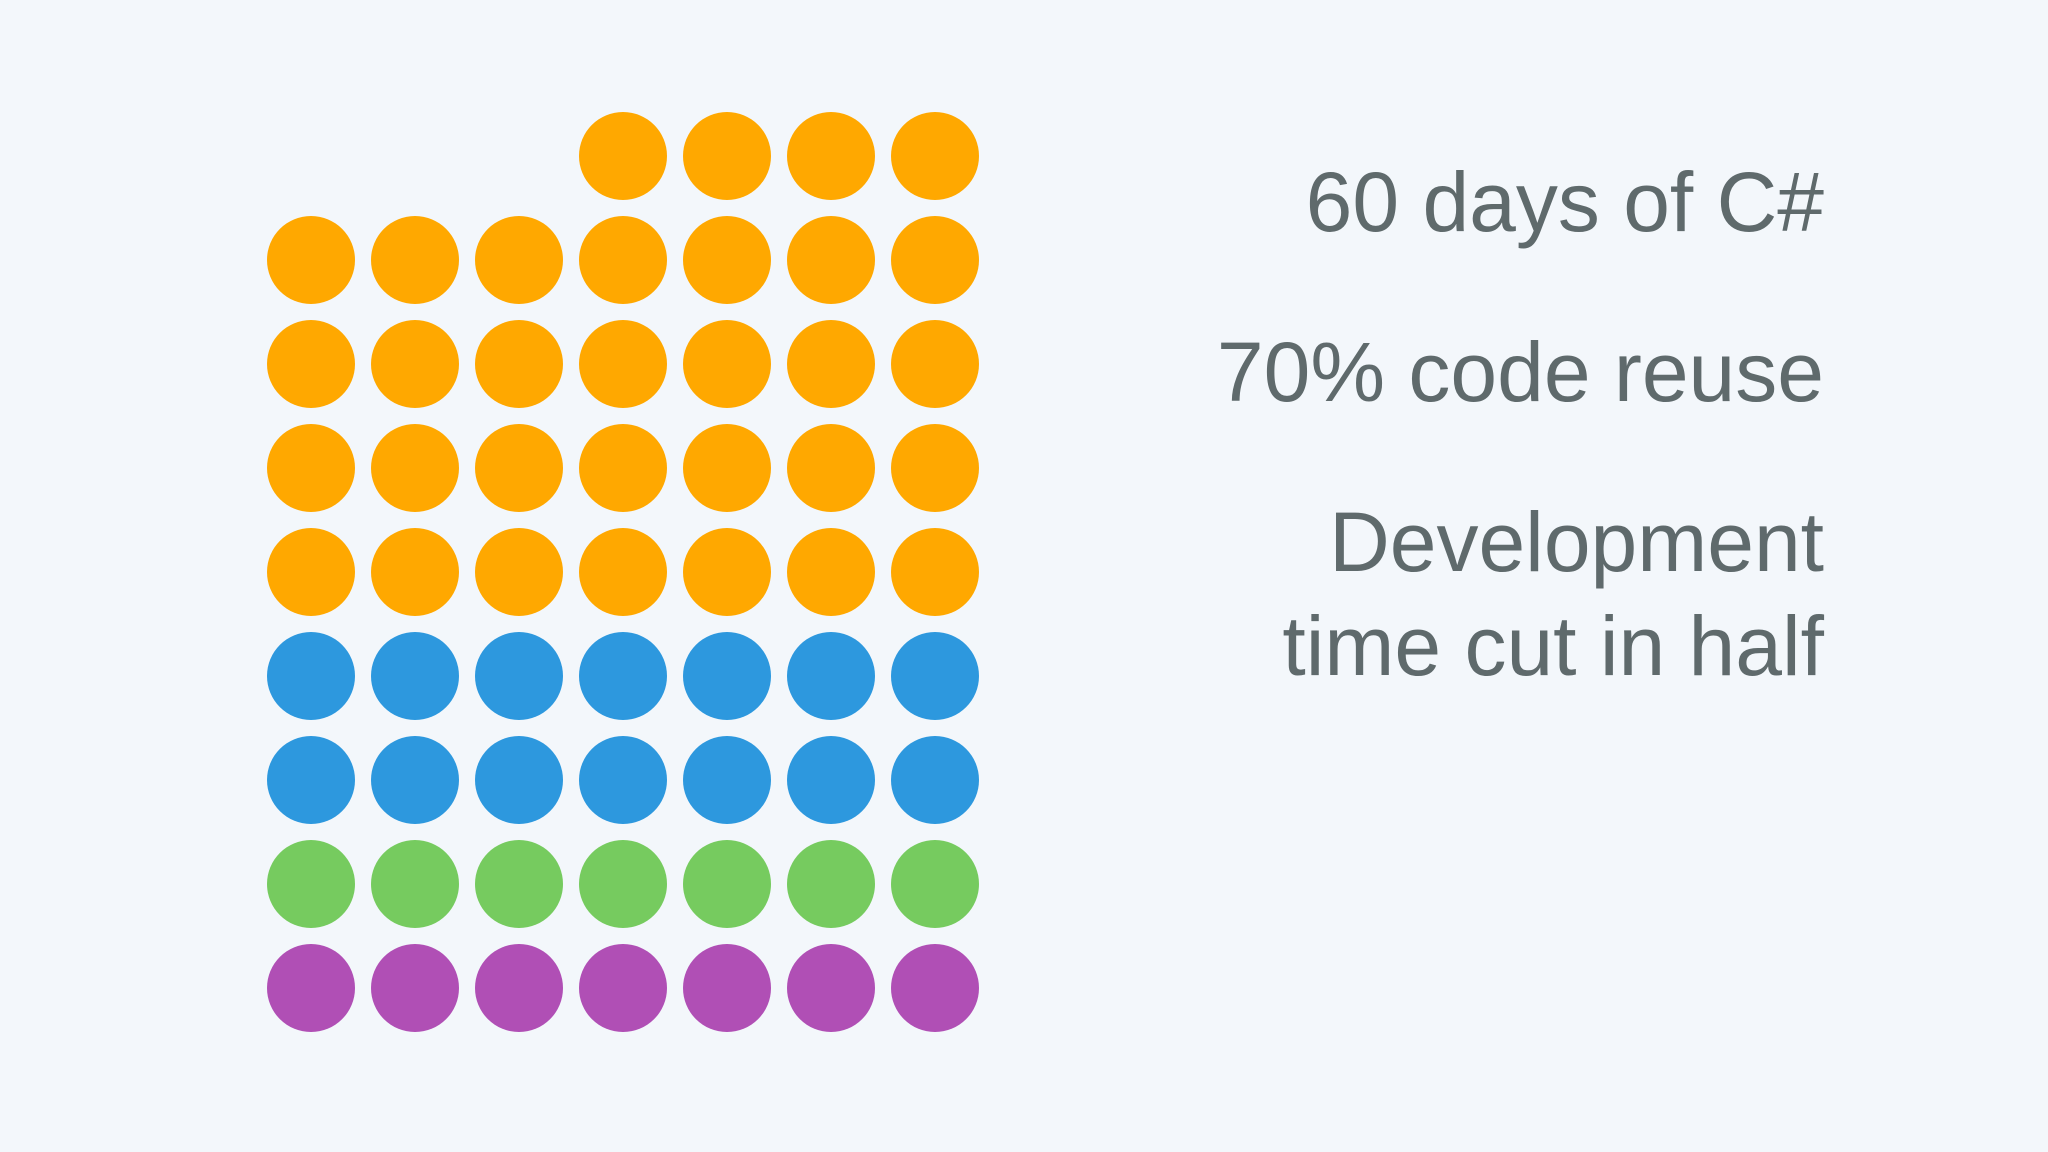 The height and width of the screenshot is (1152, 2048). I want to click on dot-r5-c3, so click(623, 676).